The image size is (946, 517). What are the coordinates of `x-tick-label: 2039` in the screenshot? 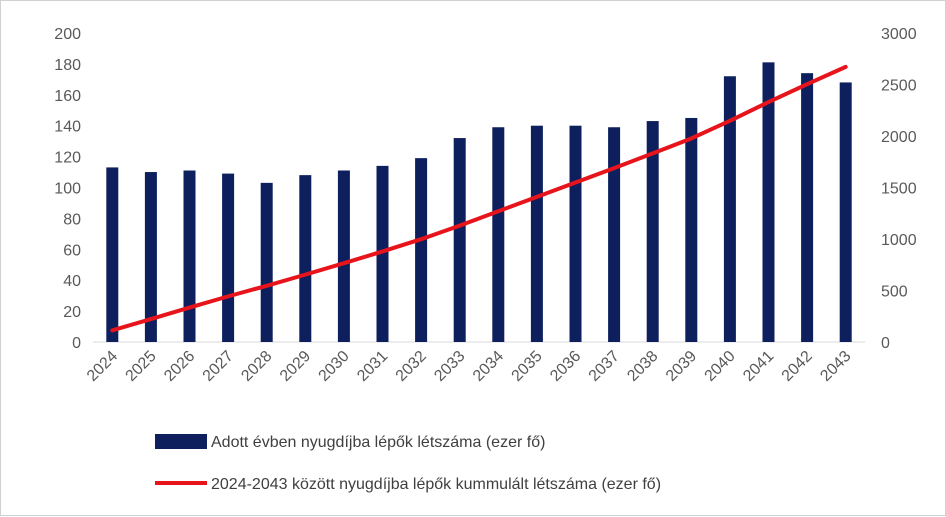 It's located at (681, 366).